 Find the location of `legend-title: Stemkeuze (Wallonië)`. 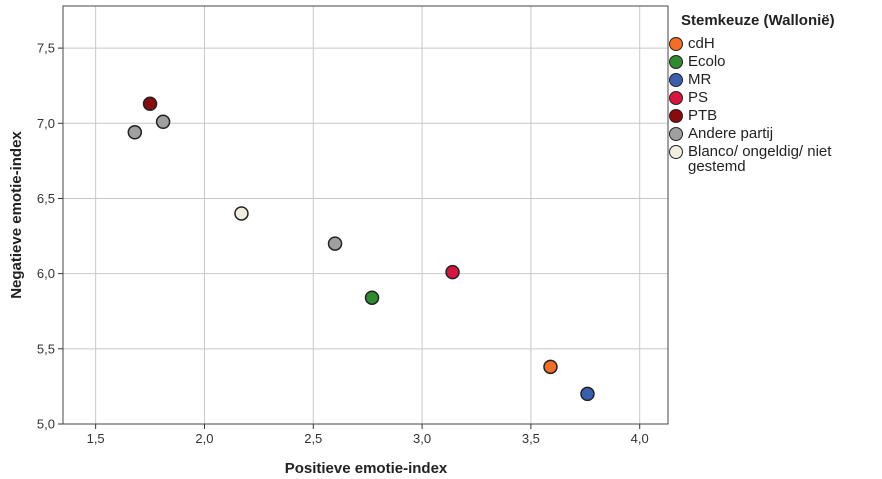

legend-title: Stemkeuze (Wallonië) is located at coordinates (758, 20).